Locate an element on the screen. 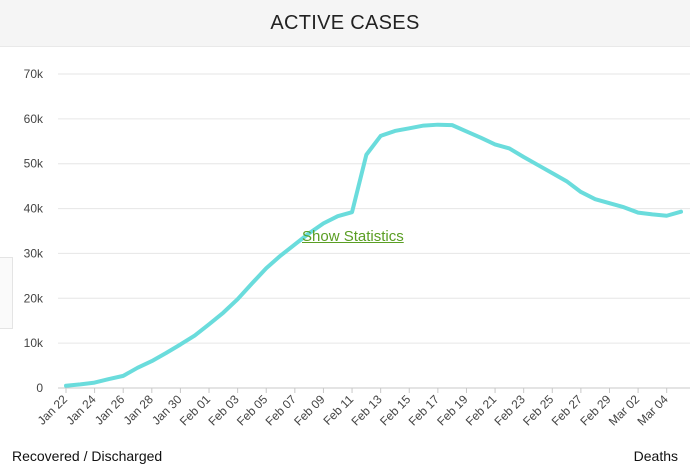  y-tick-label: 30k is located at coordinates (34, 253).